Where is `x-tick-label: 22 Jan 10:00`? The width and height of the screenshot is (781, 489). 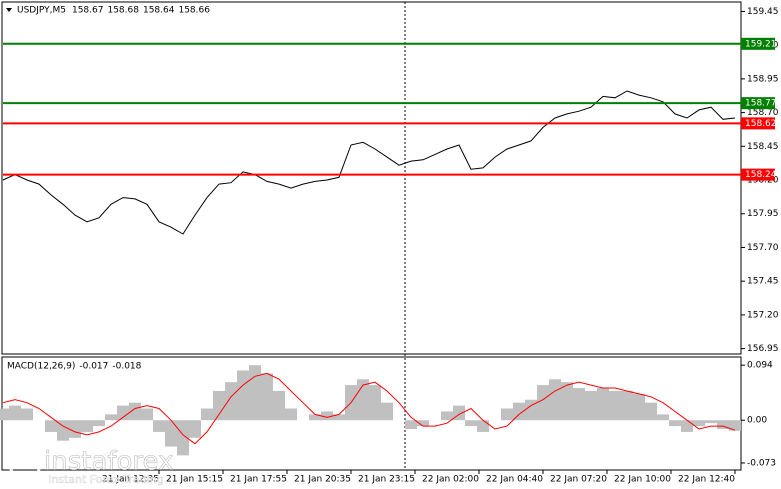
x-tick-label: 22 Jan 10:00 is located at coordinates (642, 480).